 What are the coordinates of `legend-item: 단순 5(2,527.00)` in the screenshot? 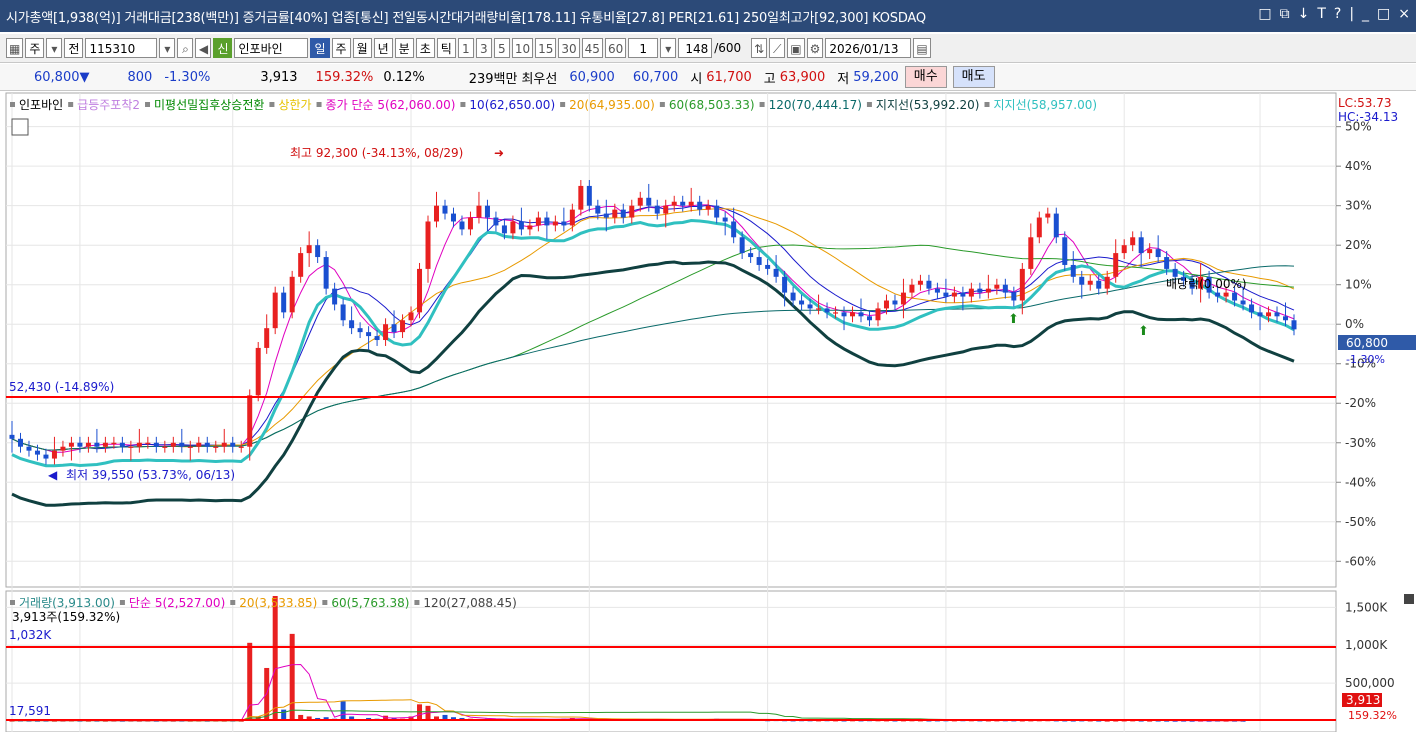 It's located at (177, 603).